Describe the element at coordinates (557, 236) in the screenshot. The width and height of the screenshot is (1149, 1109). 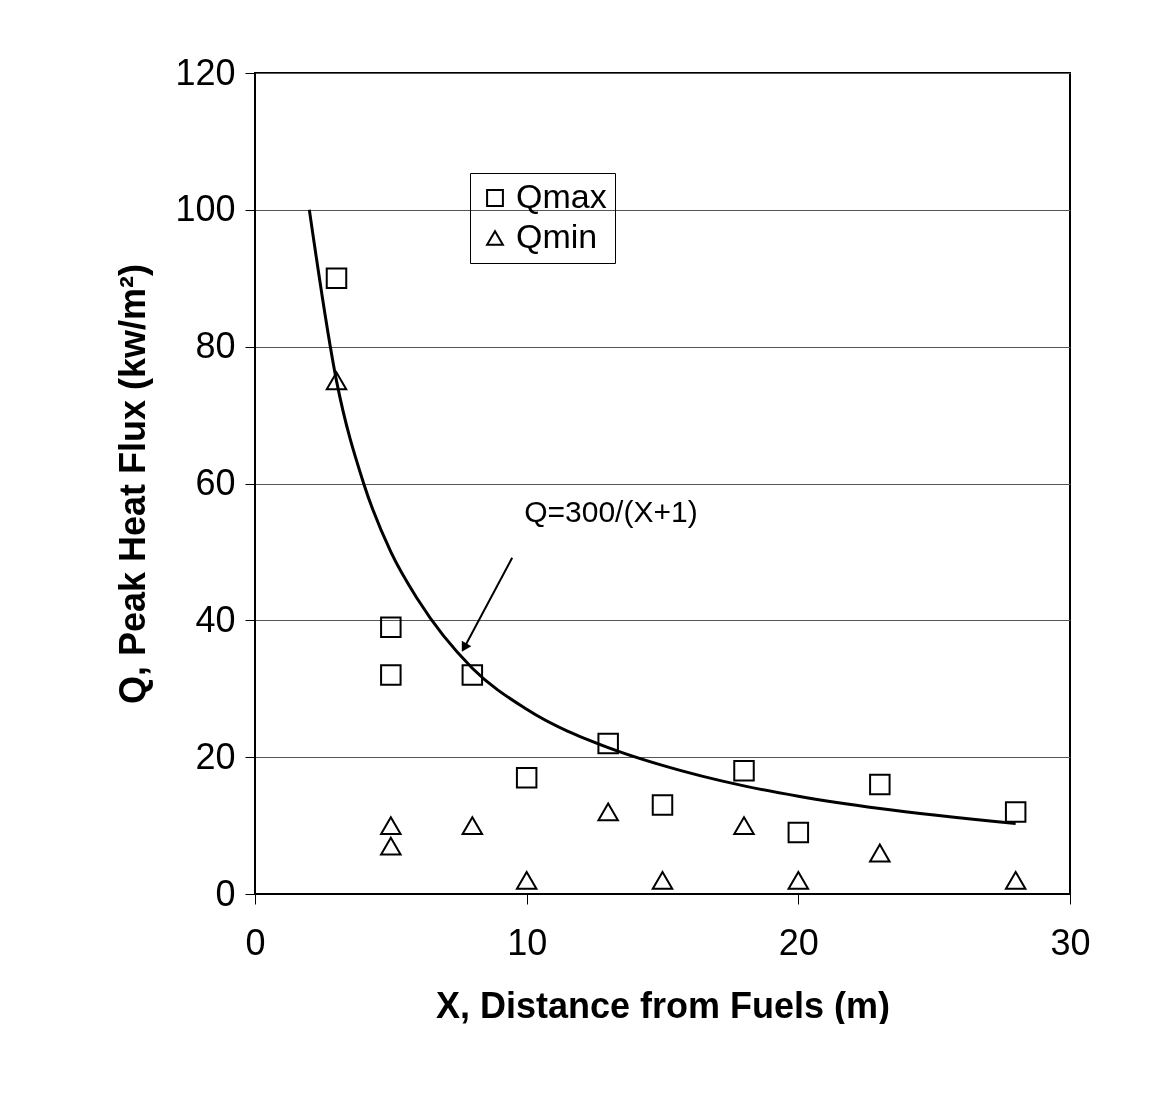
I see `legend-label: Qmin` at that location.